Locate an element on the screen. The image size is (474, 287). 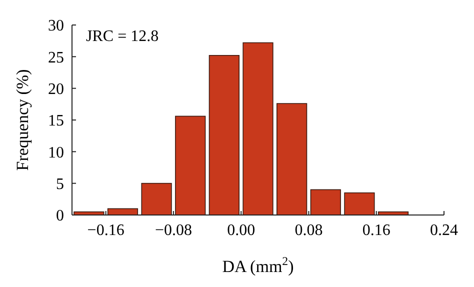
y-axis-title: Frequency (%) is located at coordinates (22, 120).